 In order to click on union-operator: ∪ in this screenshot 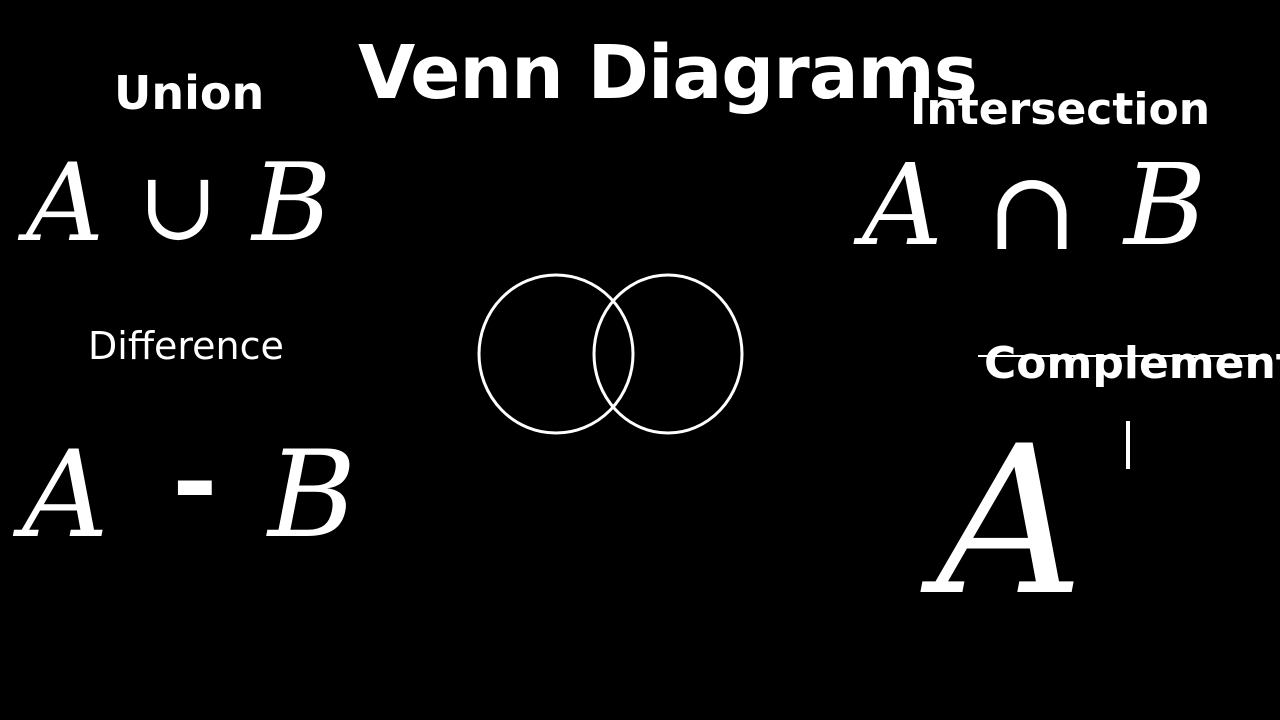, I will do `click(178, 206)`.